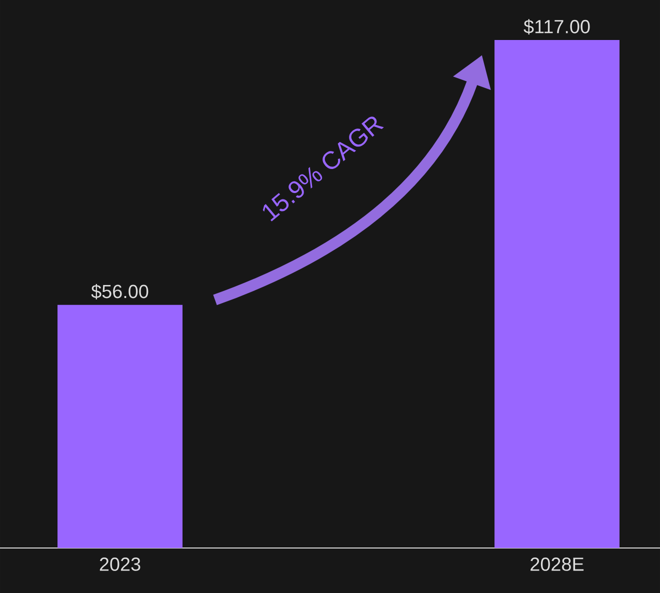  Describe the element at coordinates (557, 564) in the screenshot. I see `x-tick-label: 2028E` at that location.